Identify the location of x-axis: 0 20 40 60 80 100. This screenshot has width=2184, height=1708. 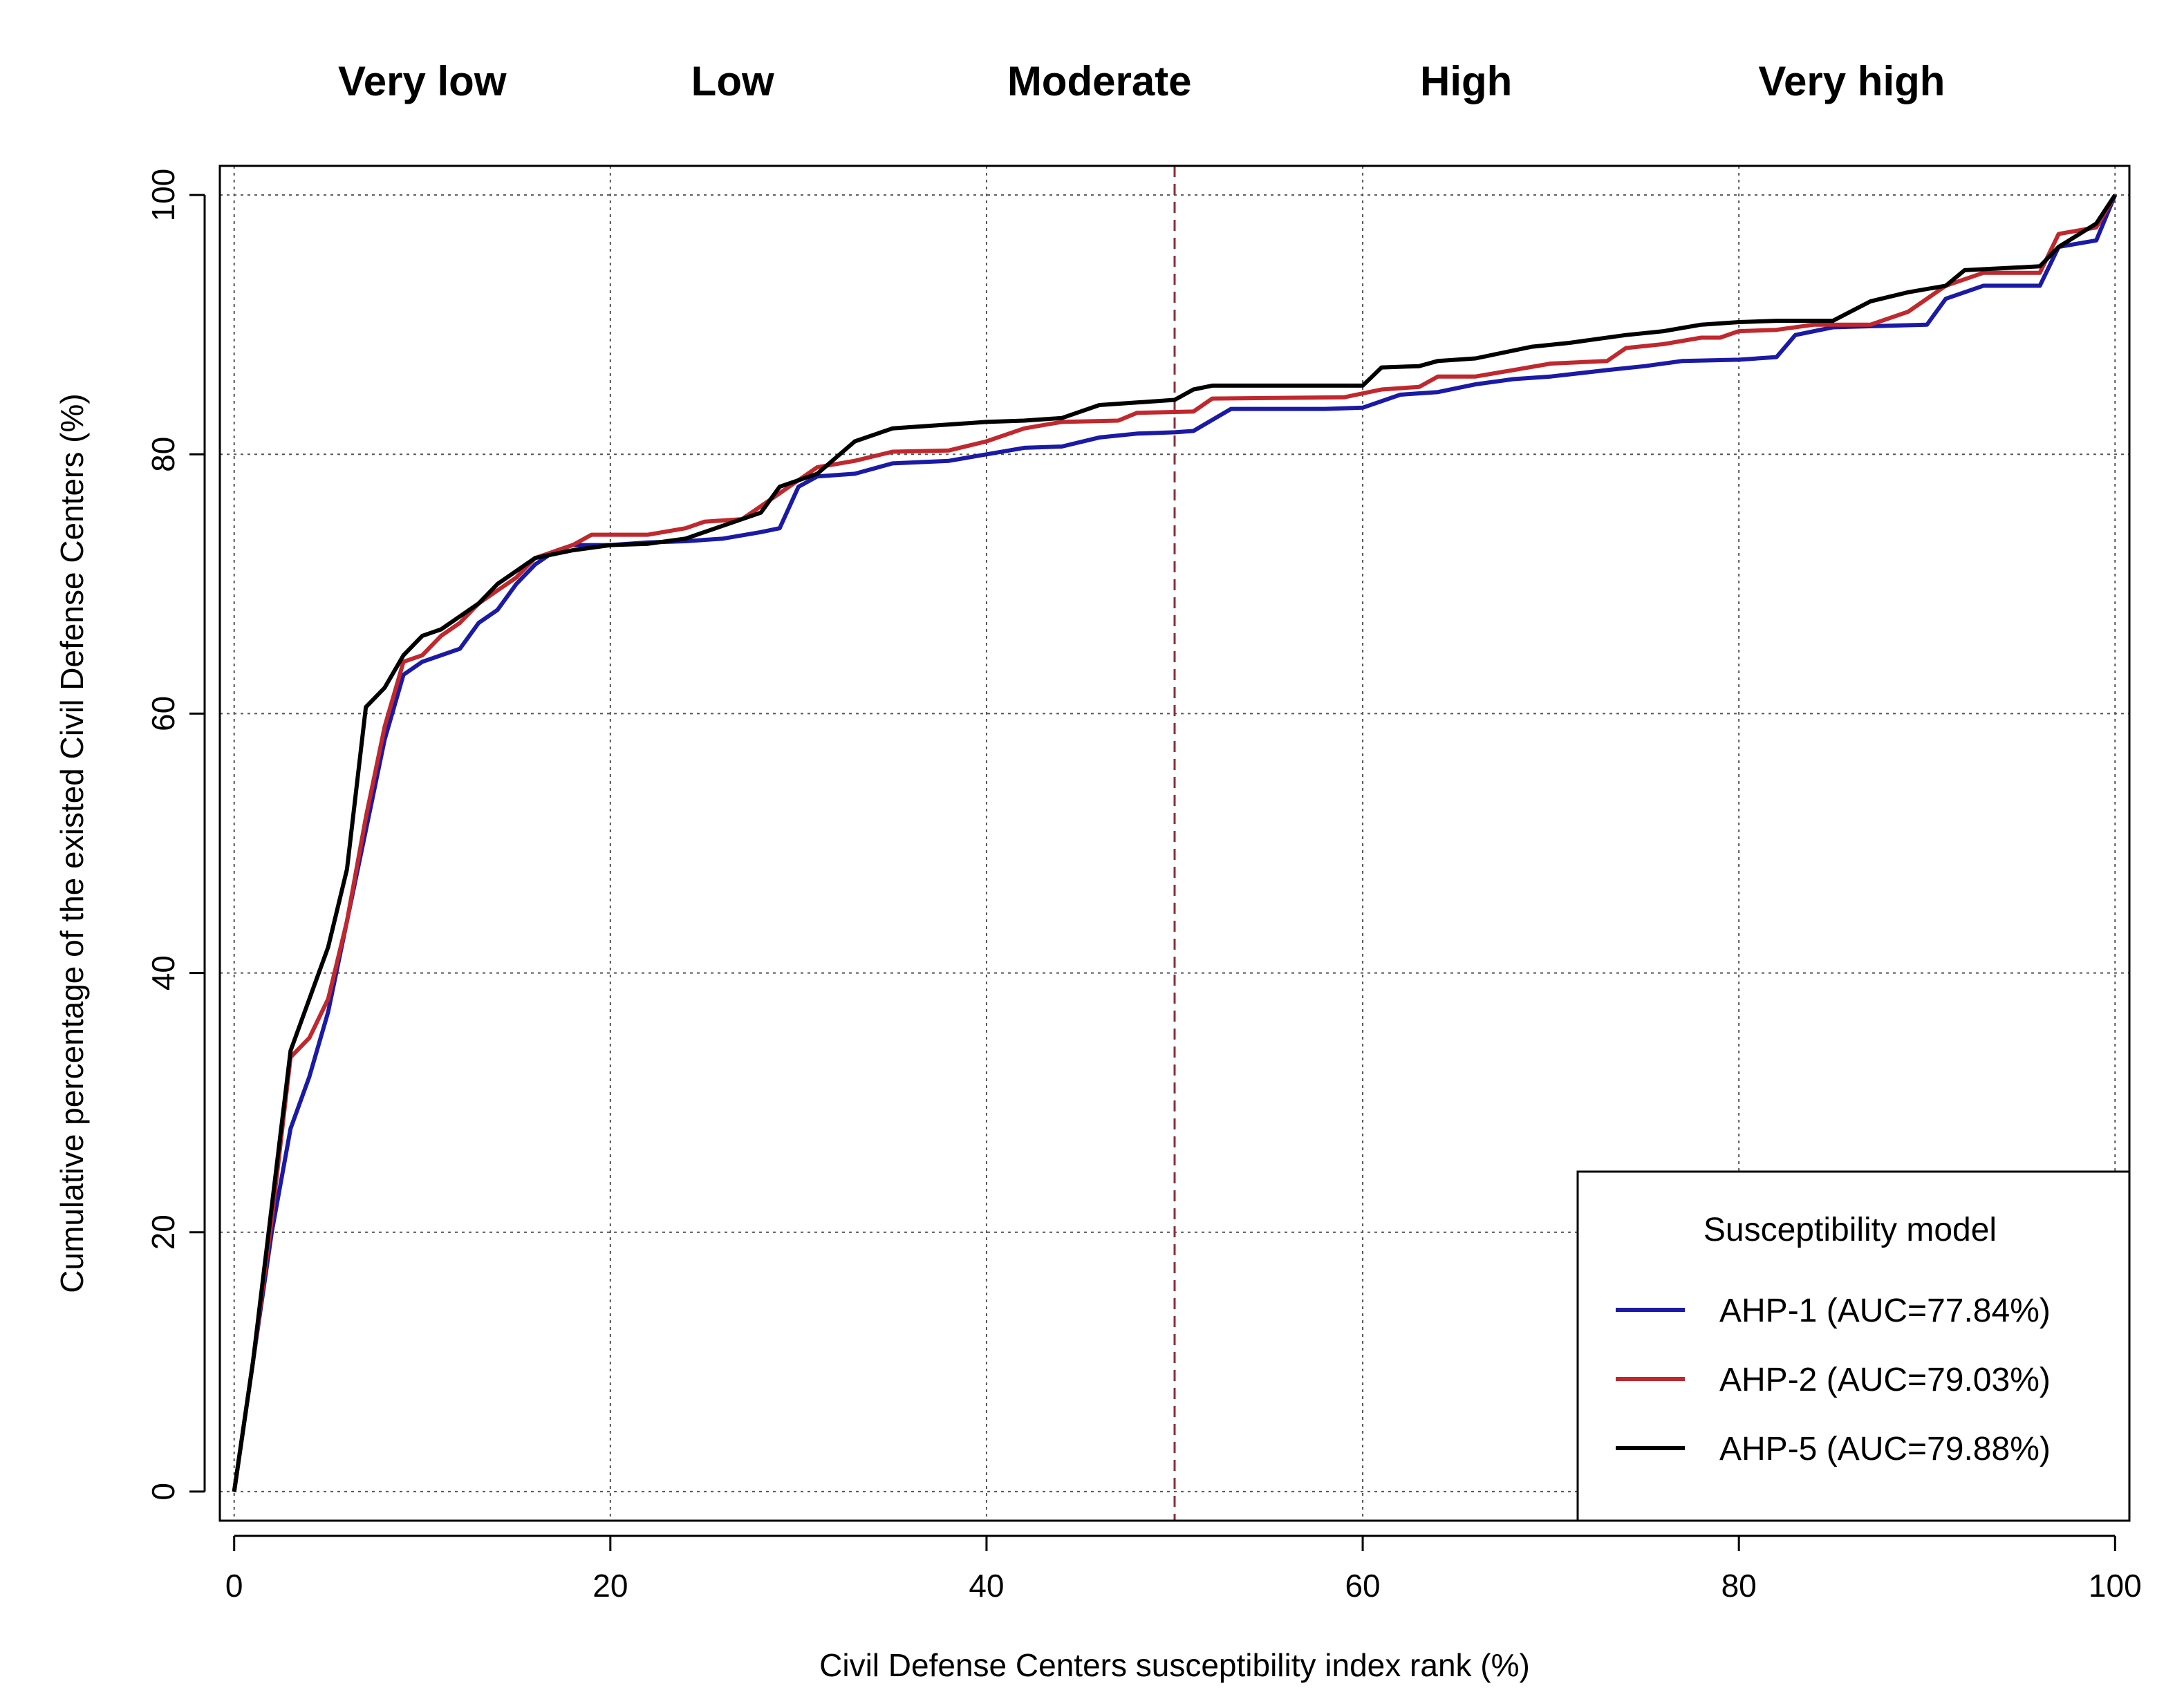
(1183, 1569).